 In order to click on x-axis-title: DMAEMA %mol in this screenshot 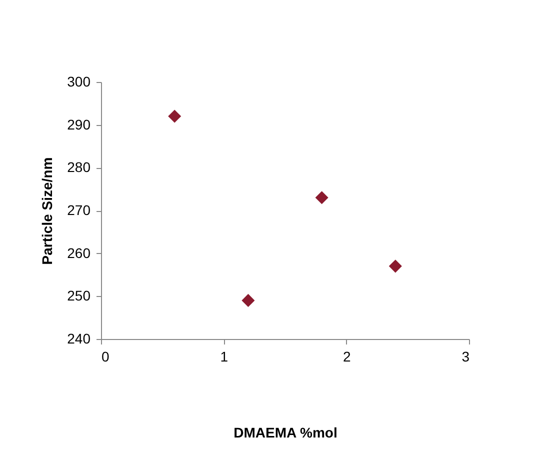, I will do `click(286, 432)`.